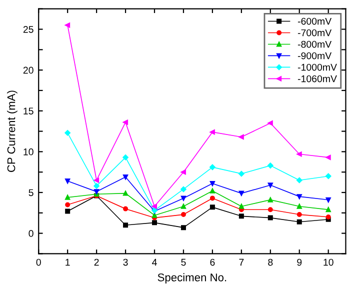 The height and width of the screenshot is (295, 351). I want to click on x-tick-label: 3, so click(125, 262).